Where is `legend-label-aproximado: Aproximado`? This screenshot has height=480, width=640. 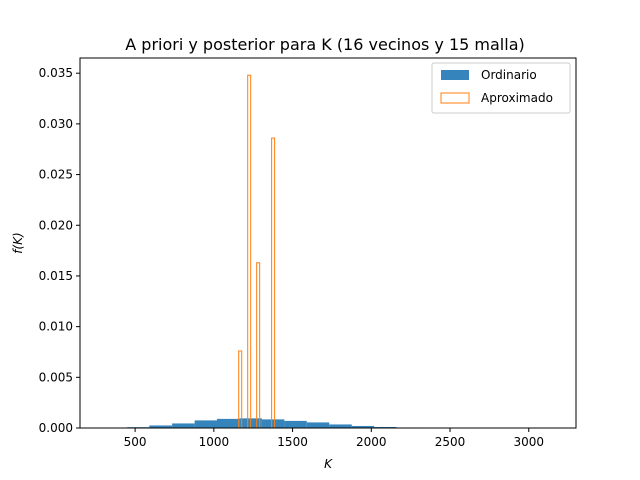 legend-label-aproximado: Aproximado is located at coordinates (517, 98).